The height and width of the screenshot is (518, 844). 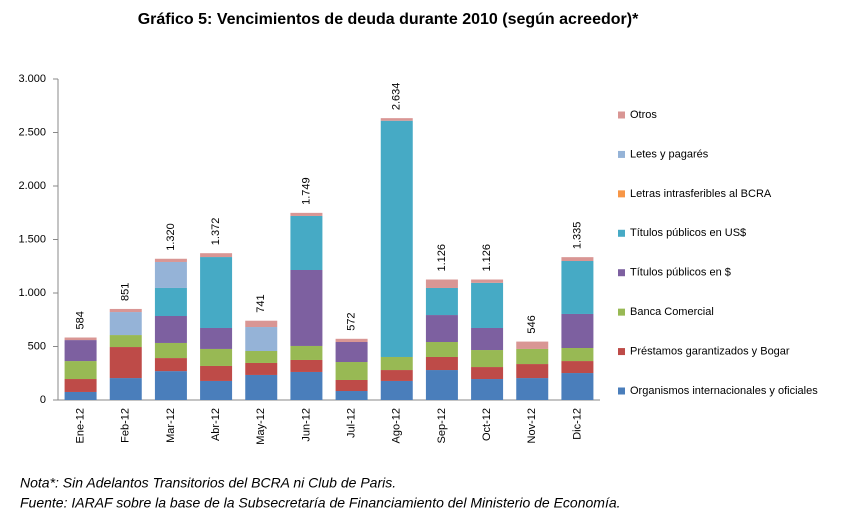 What do you see at coordinates (351, 321) in the screenshot?
I see `total-label: 572` at bounding box center [351, 321].